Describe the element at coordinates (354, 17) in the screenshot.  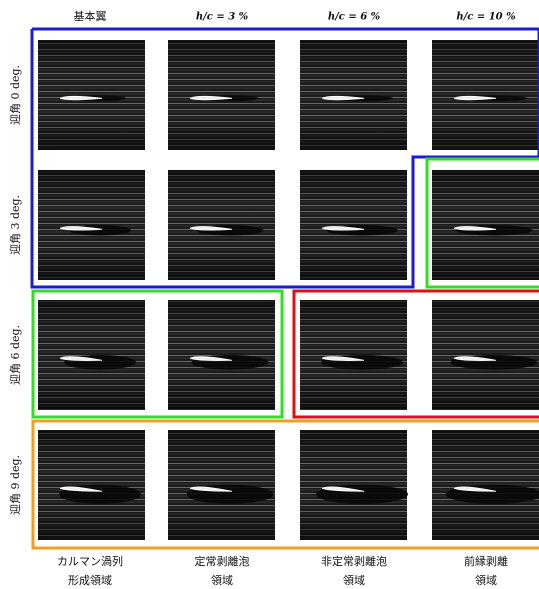
I see `column-header: h/c = 6 %` at that location.